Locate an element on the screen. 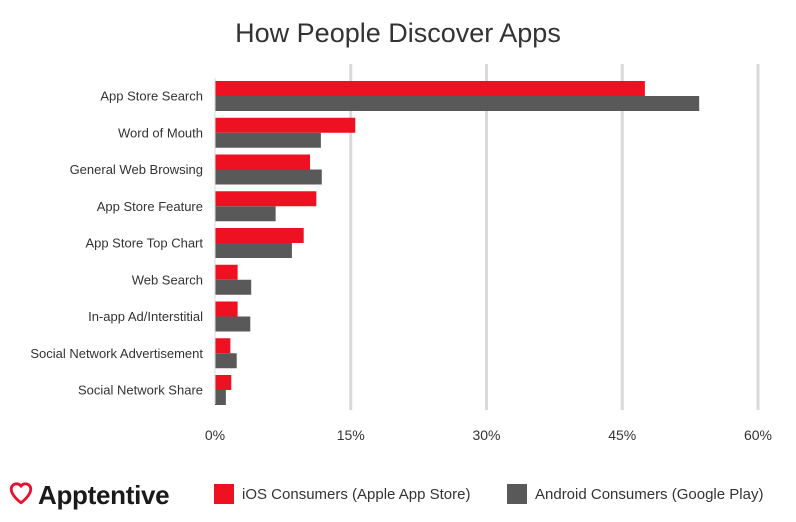  chart-title: How People Discover Apps is located at coordinates (398, 33).